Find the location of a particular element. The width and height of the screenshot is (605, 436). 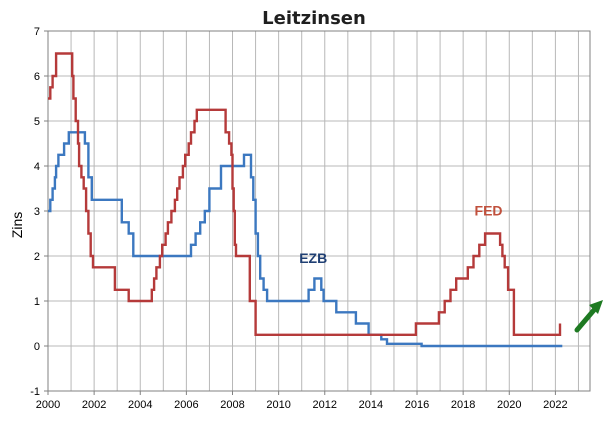

y-tick-label: -1 is located at coordinates (35, 392).